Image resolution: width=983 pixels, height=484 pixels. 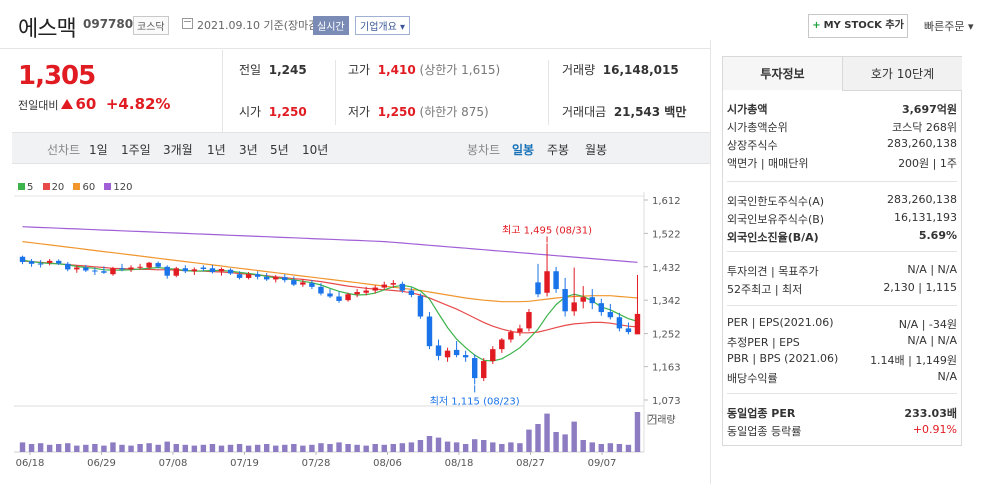 What do you see at coordinates (136, 150) in the screenshot?
I see `period-1w: 1주일` at bounding box center [136, 150].